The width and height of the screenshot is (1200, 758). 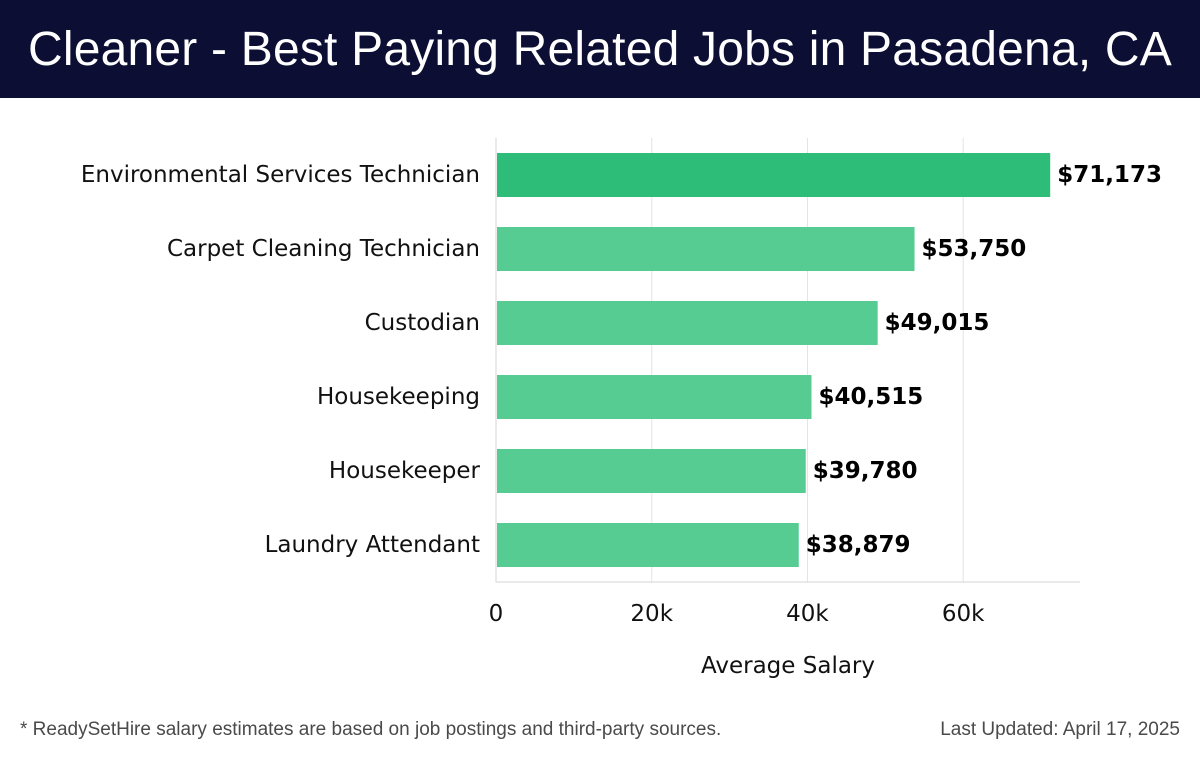 I want to click on category-label-3: Housekeeping, so click(x=398, y=397).